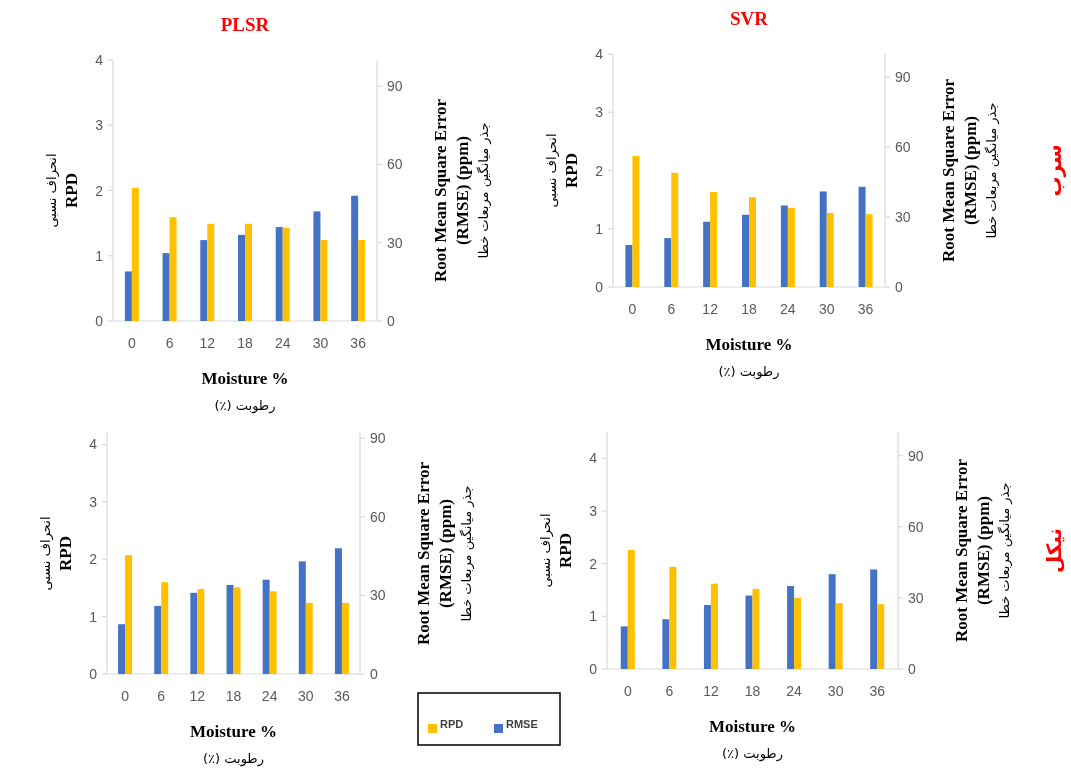 The height and width of the screenshot is (769, 1071). What do you see at coordinates (749, 18) in the screenshot?
I see `chart-title: SVR` at bounding box center [749, 18].